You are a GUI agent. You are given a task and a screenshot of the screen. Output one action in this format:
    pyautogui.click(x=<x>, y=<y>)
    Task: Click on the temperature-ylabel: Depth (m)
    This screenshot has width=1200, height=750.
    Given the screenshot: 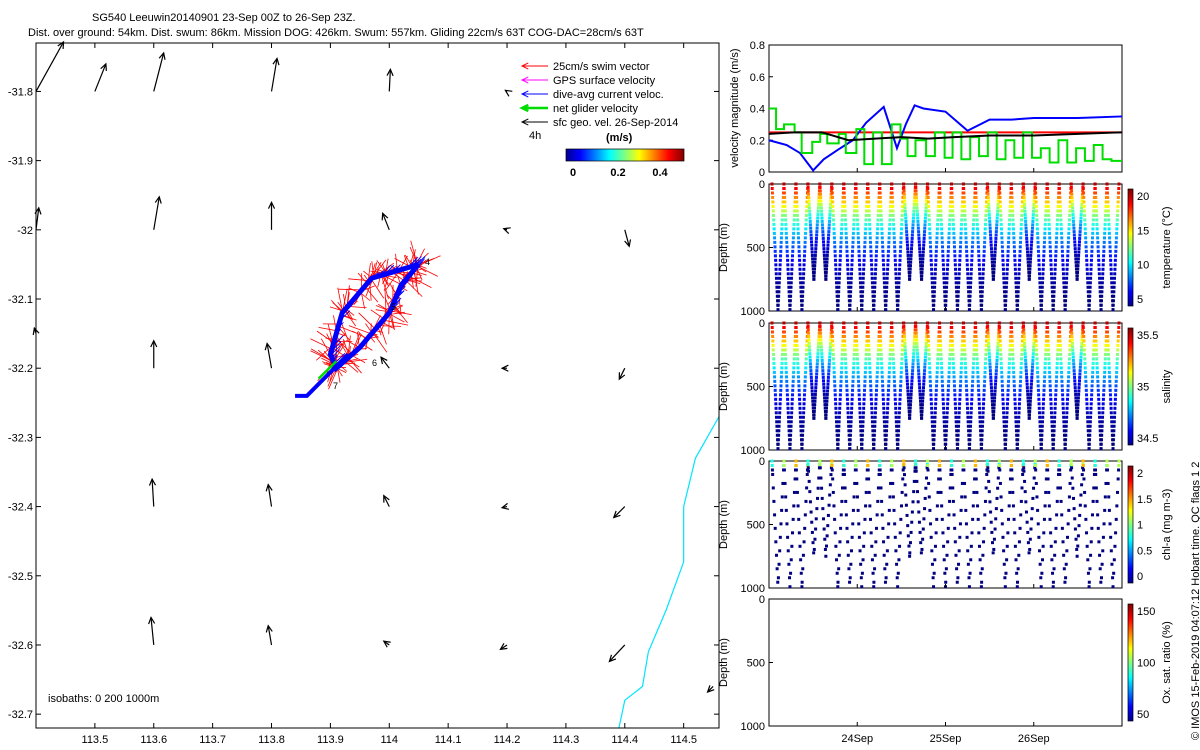 What is the action you would take?
    pyautogui.click(x=724, y=247)
    